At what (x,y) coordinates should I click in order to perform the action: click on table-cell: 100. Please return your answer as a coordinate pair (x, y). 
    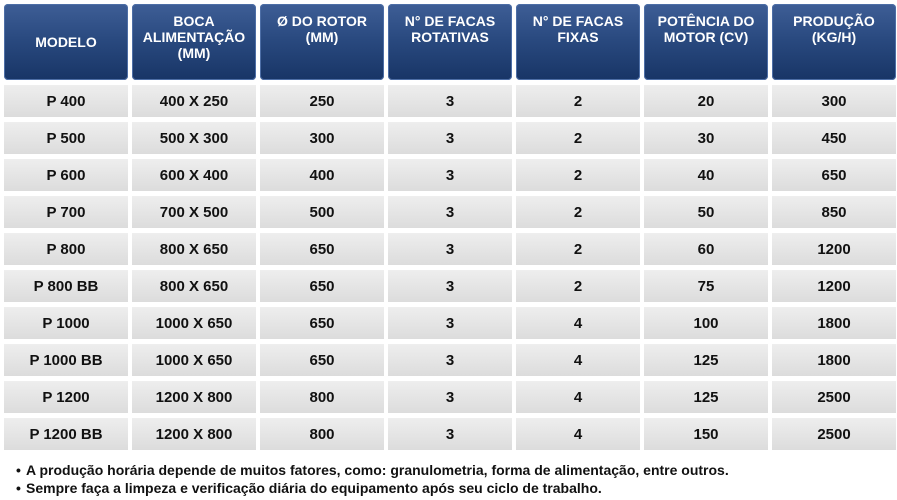
    Looking at the image, I should click on (706, 323).